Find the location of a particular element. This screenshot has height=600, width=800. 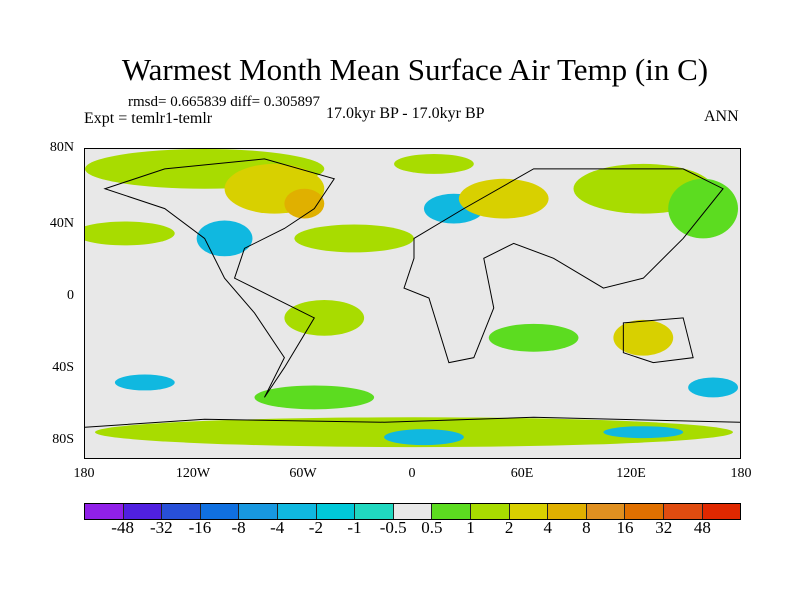

lat-label: 80S is located at coordinates (63, 439).